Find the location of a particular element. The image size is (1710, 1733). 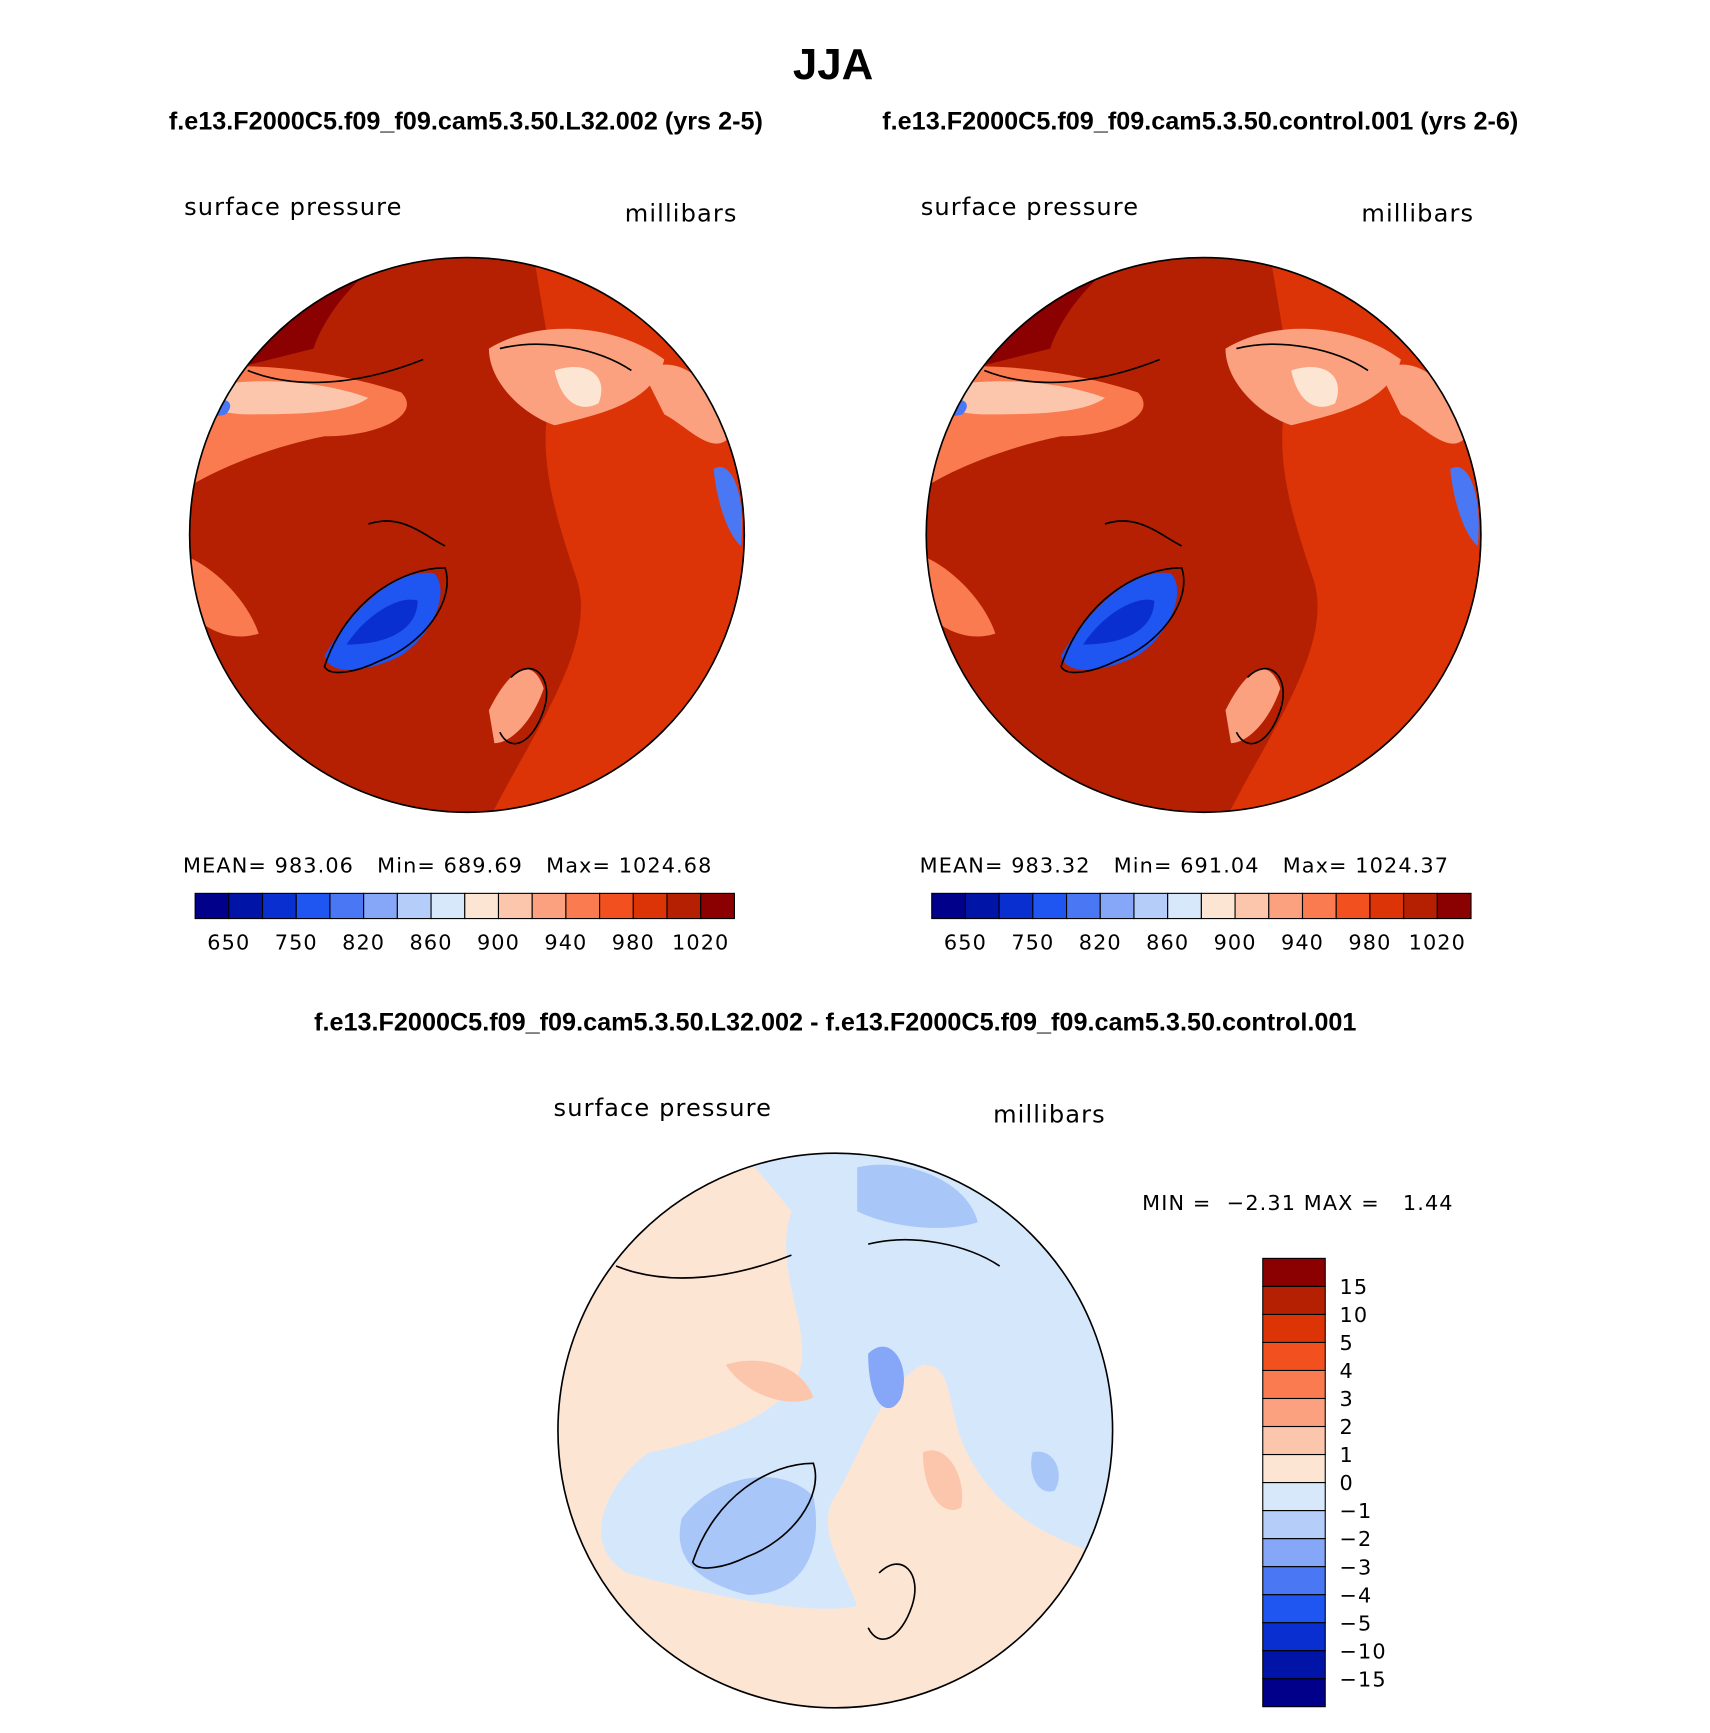

colorbar-label: 10 is located at coordinates (1353, 1315).